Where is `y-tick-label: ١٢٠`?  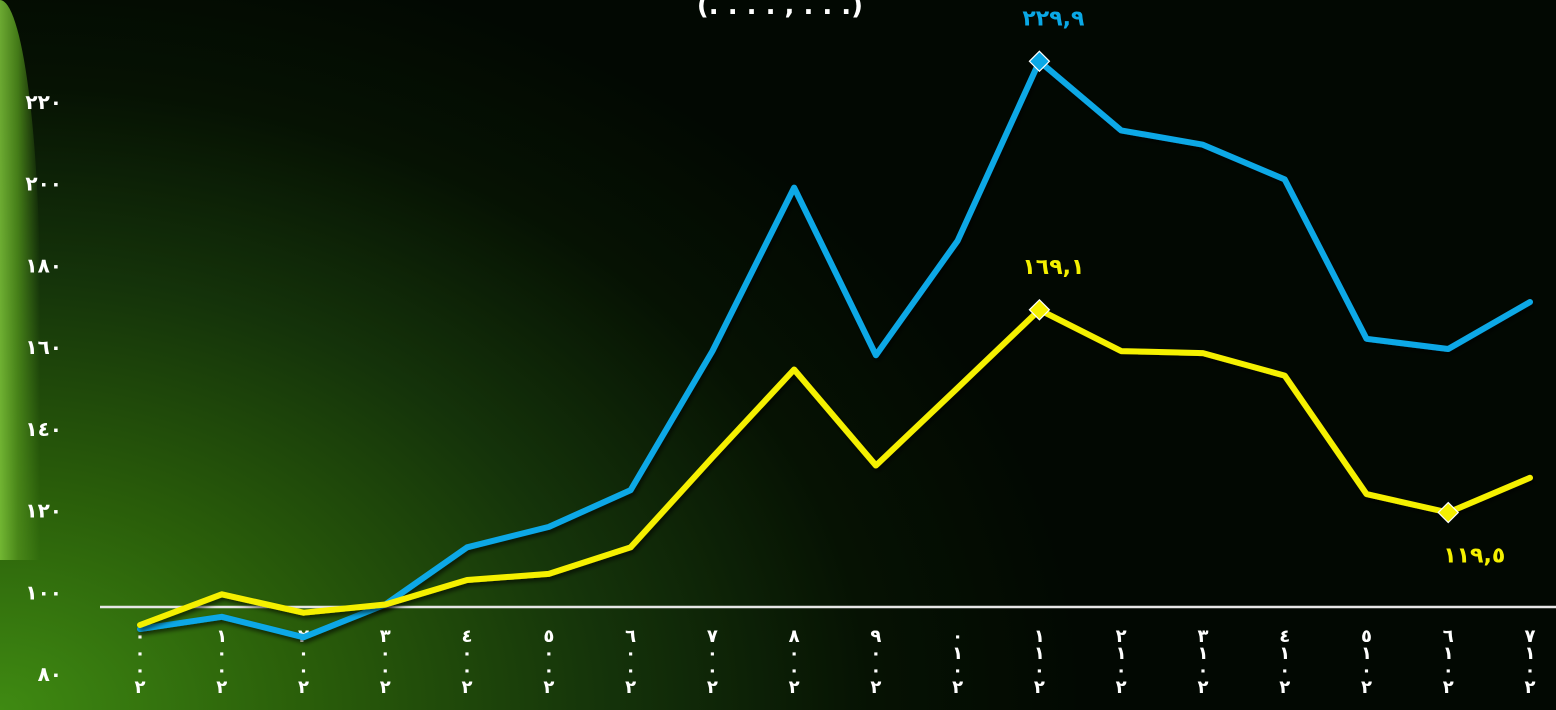 y-tick-label: ١٢٠ is located at coordinates (43, 511).